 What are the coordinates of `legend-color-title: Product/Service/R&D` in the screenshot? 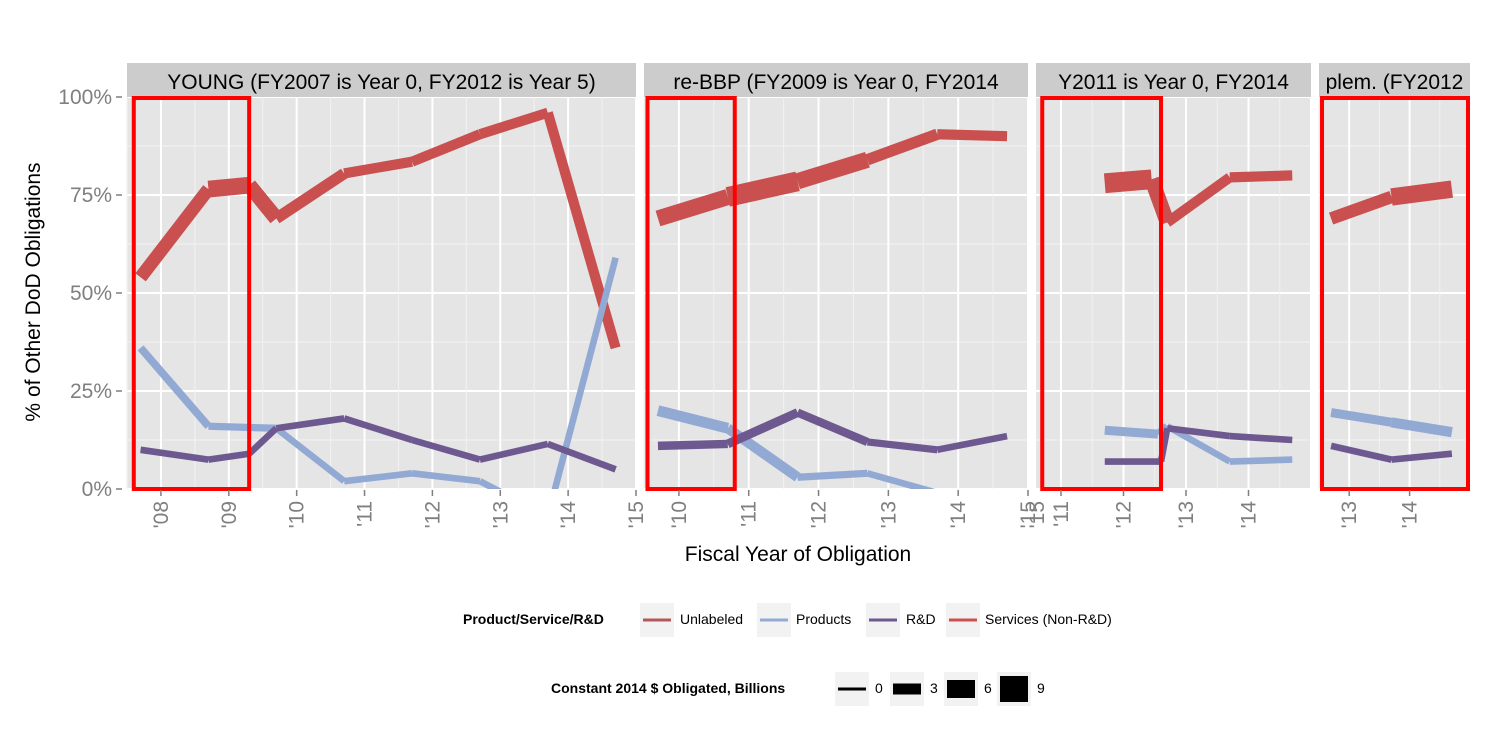 It's located at (533, 619).